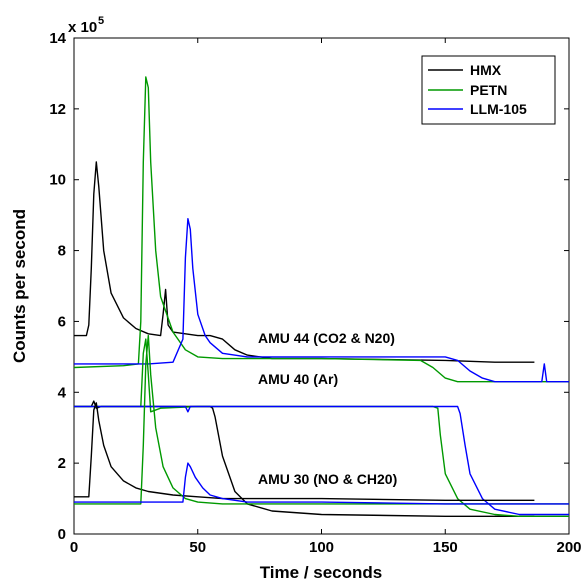 The image size is (585, 584). I want to click on legend-label-hmx: HMX, so click(486, 70).